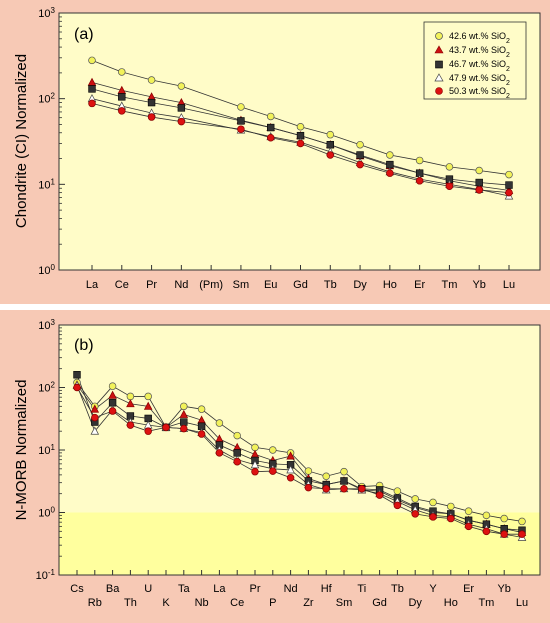  Describe the element at coordinates (270, 285) in the screenshot. I see `x-tick-label: Eu` at that location.